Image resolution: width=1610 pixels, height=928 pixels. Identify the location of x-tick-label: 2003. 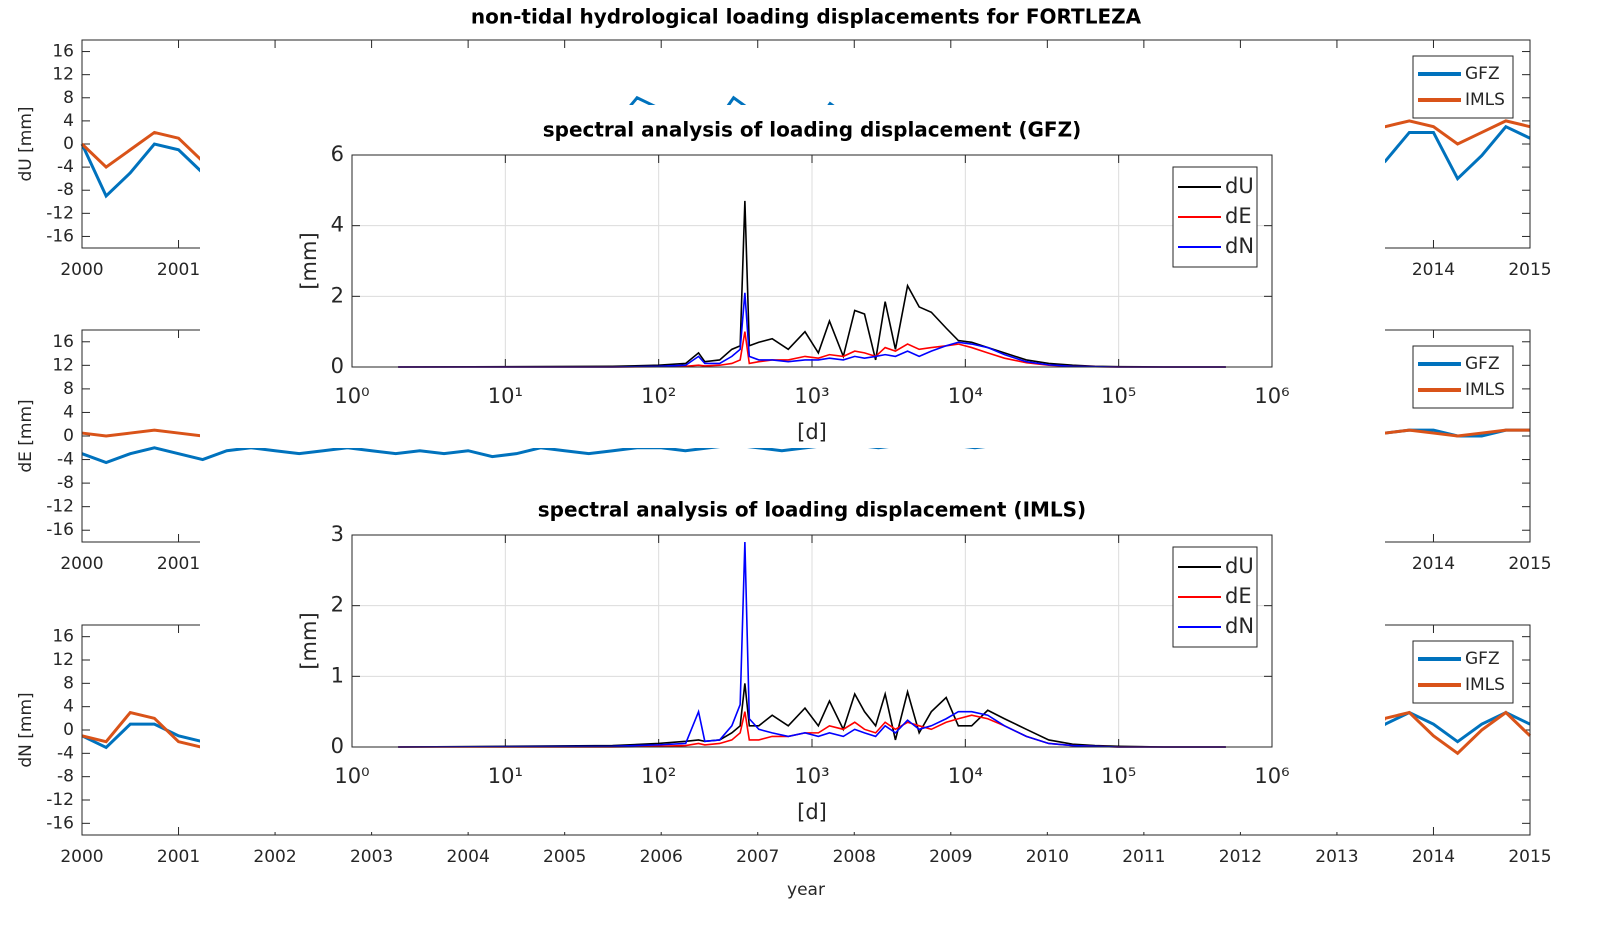
(371, 857).